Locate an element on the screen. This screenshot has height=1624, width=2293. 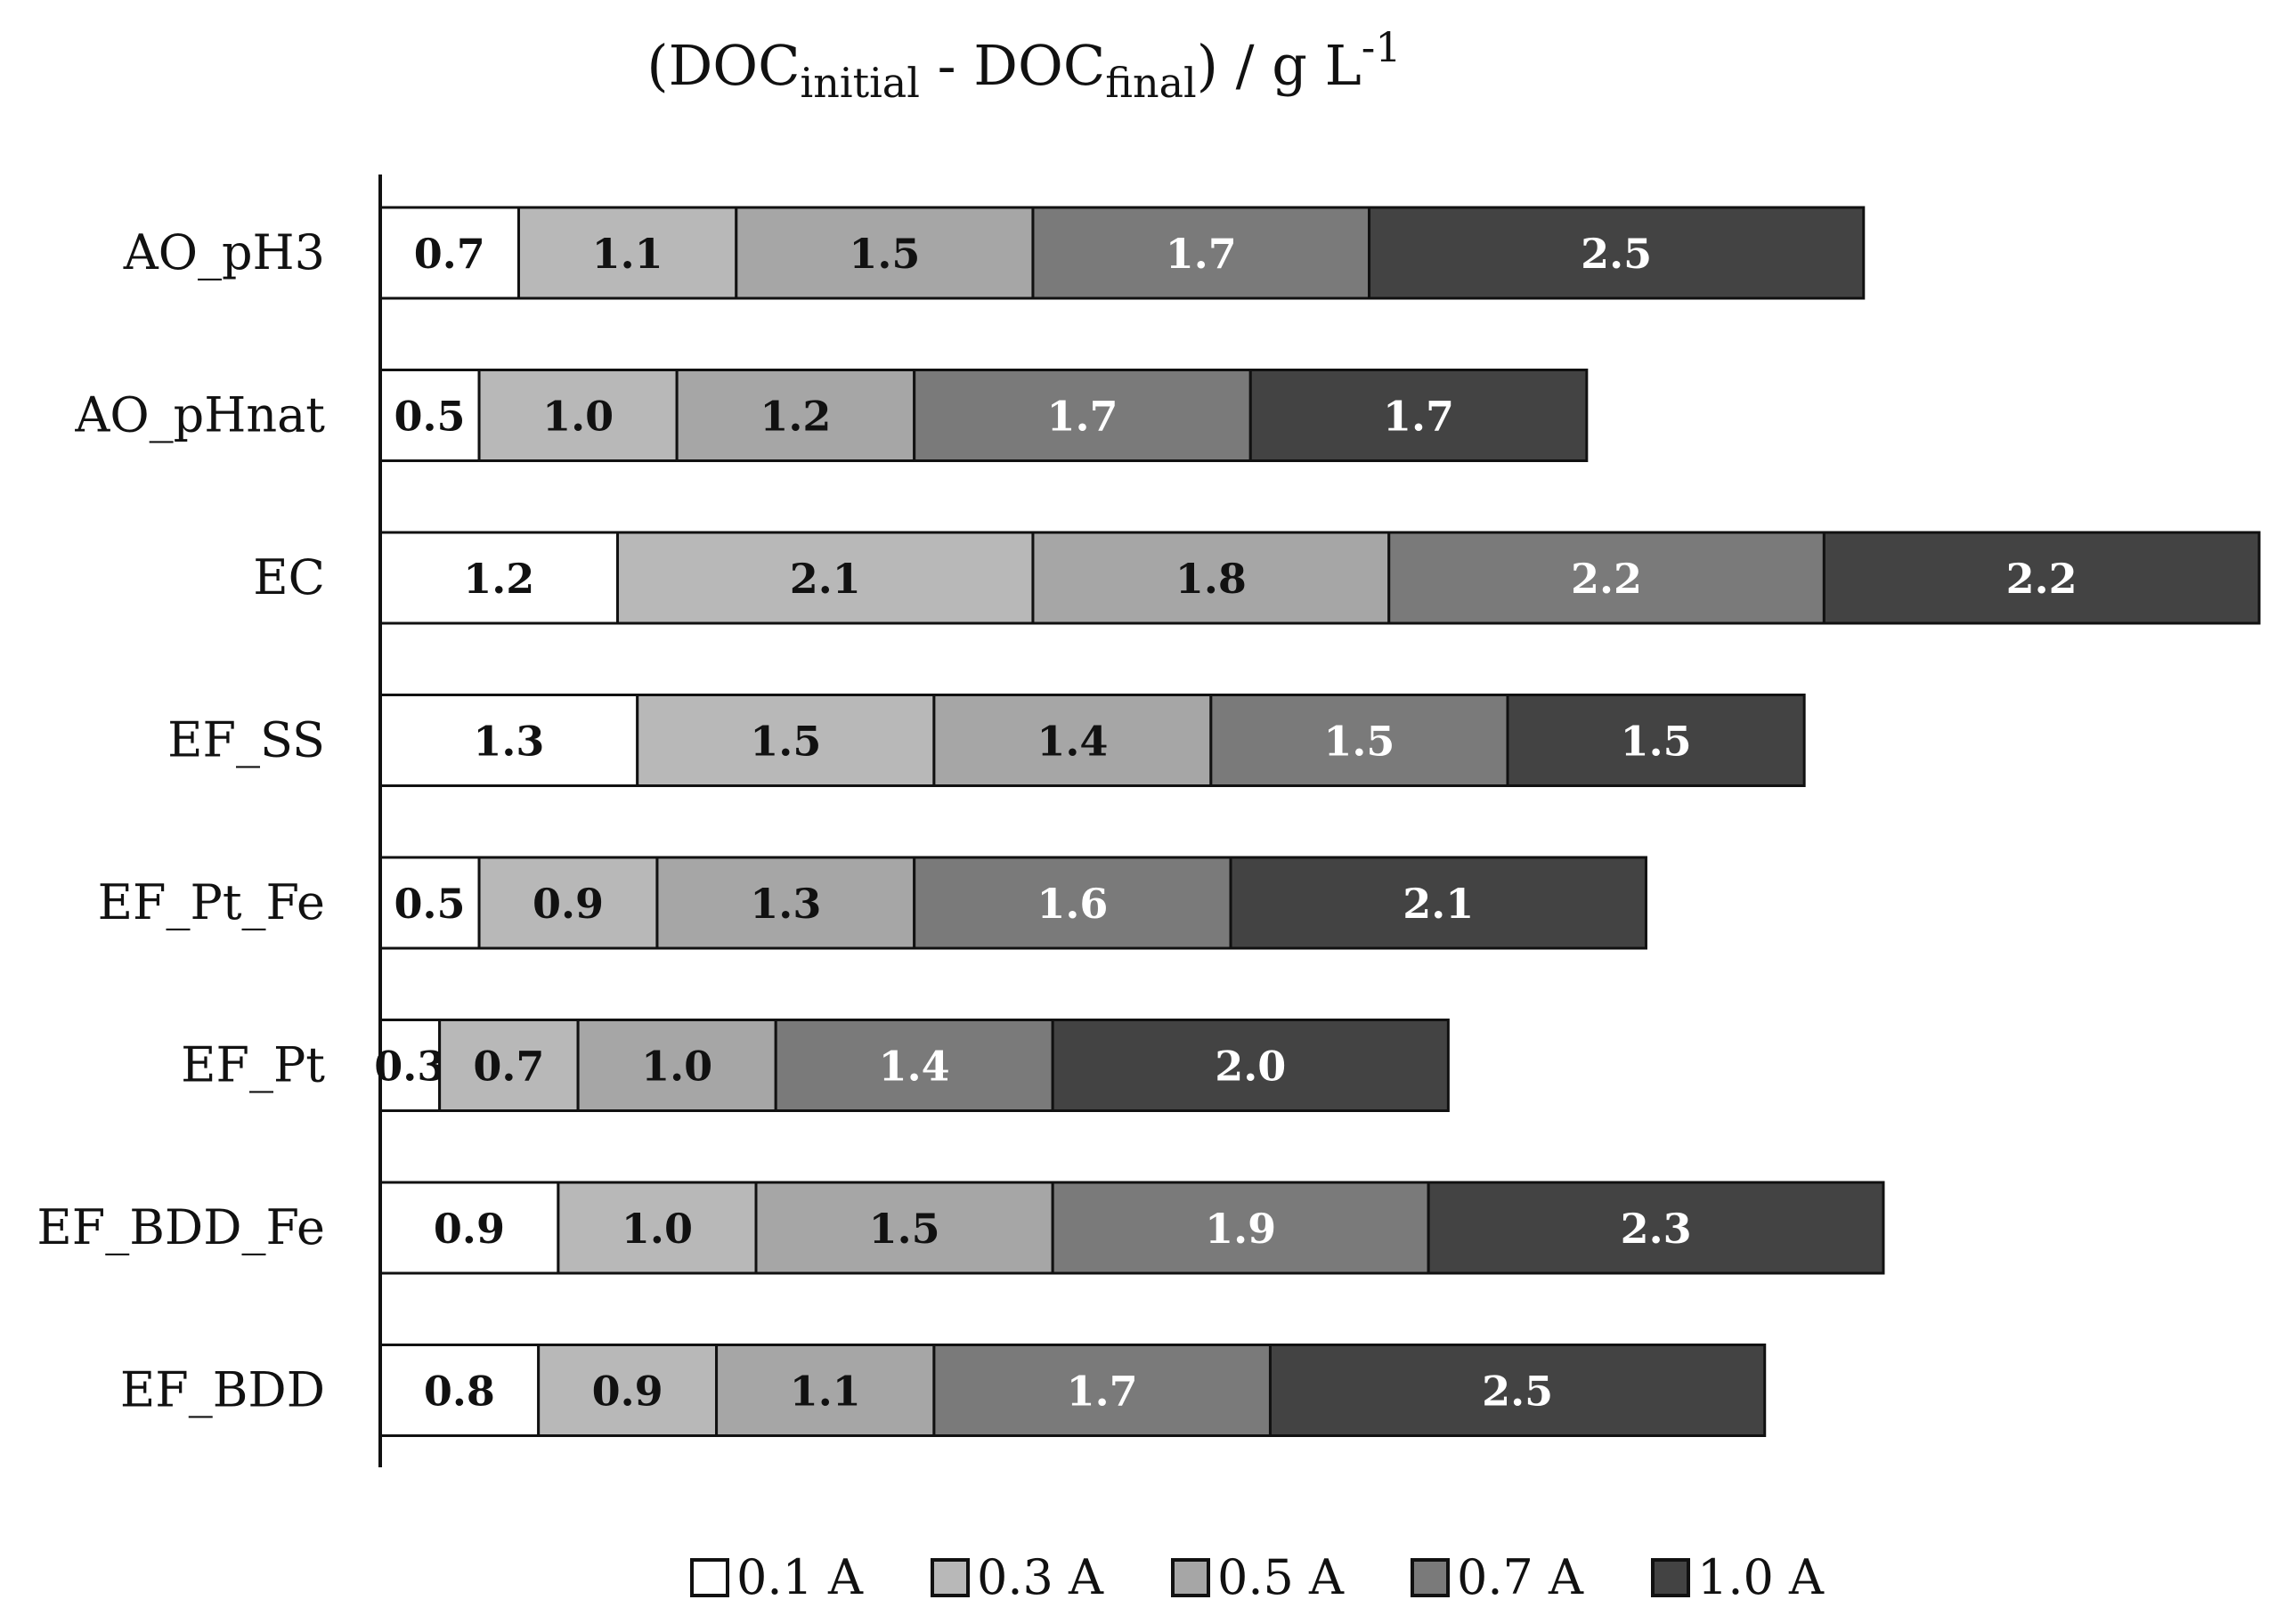
category-label: AO_pH3 is located at coordinates (224, 252).